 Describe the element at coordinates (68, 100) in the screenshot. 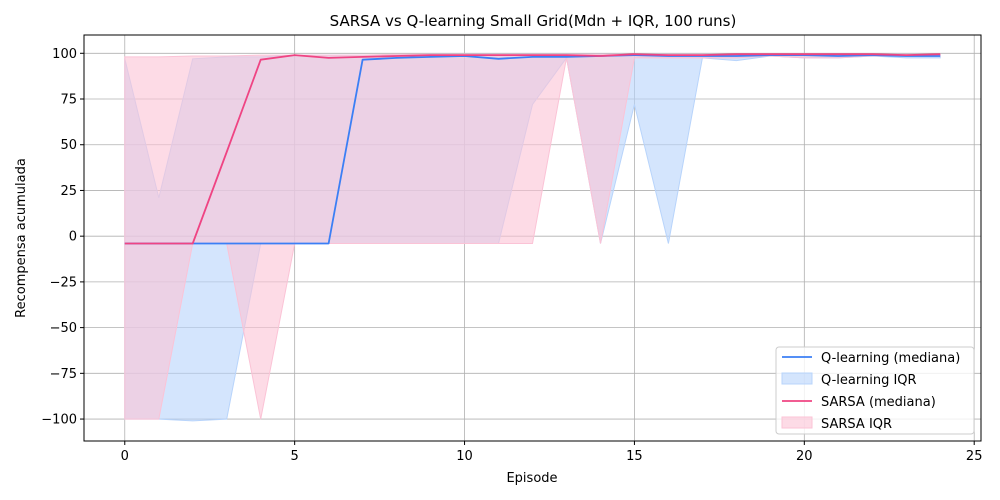

I see `y-tick-label: 75` at that location.